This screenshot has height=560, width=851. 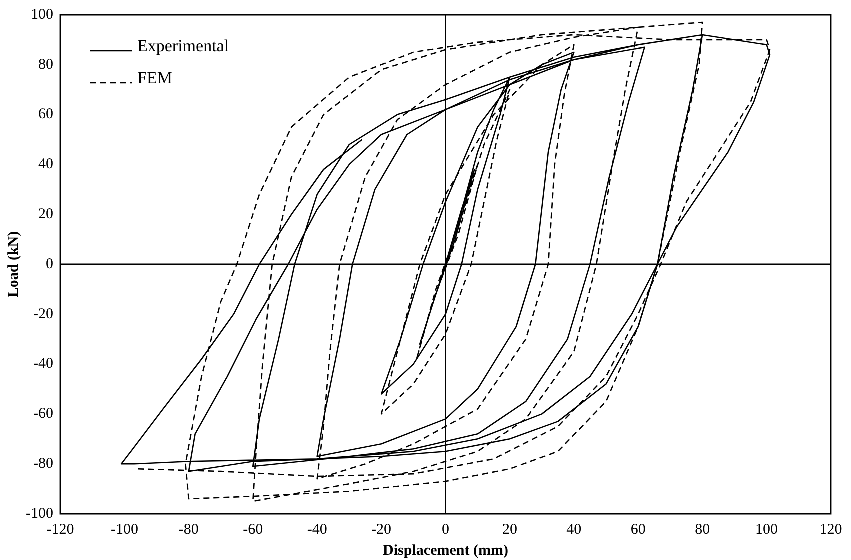 I want to click on y-tick-label: 20, so click(x=46, y=214).